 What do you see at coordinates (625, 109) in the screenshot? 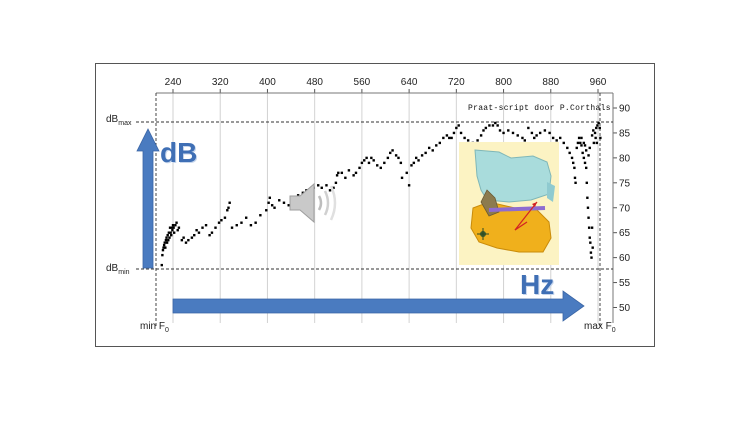
I see `tick-label-y-90: 90` at bounding box center [625, 109].